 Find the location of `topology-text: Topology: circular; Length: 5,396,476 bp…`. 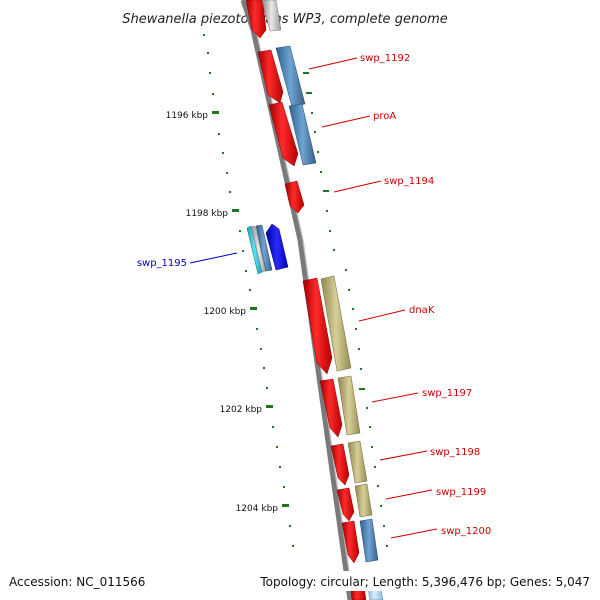

topology-text: Topology: circular; Length: 5,396,476 bp… is located at coordinates (424, 582).